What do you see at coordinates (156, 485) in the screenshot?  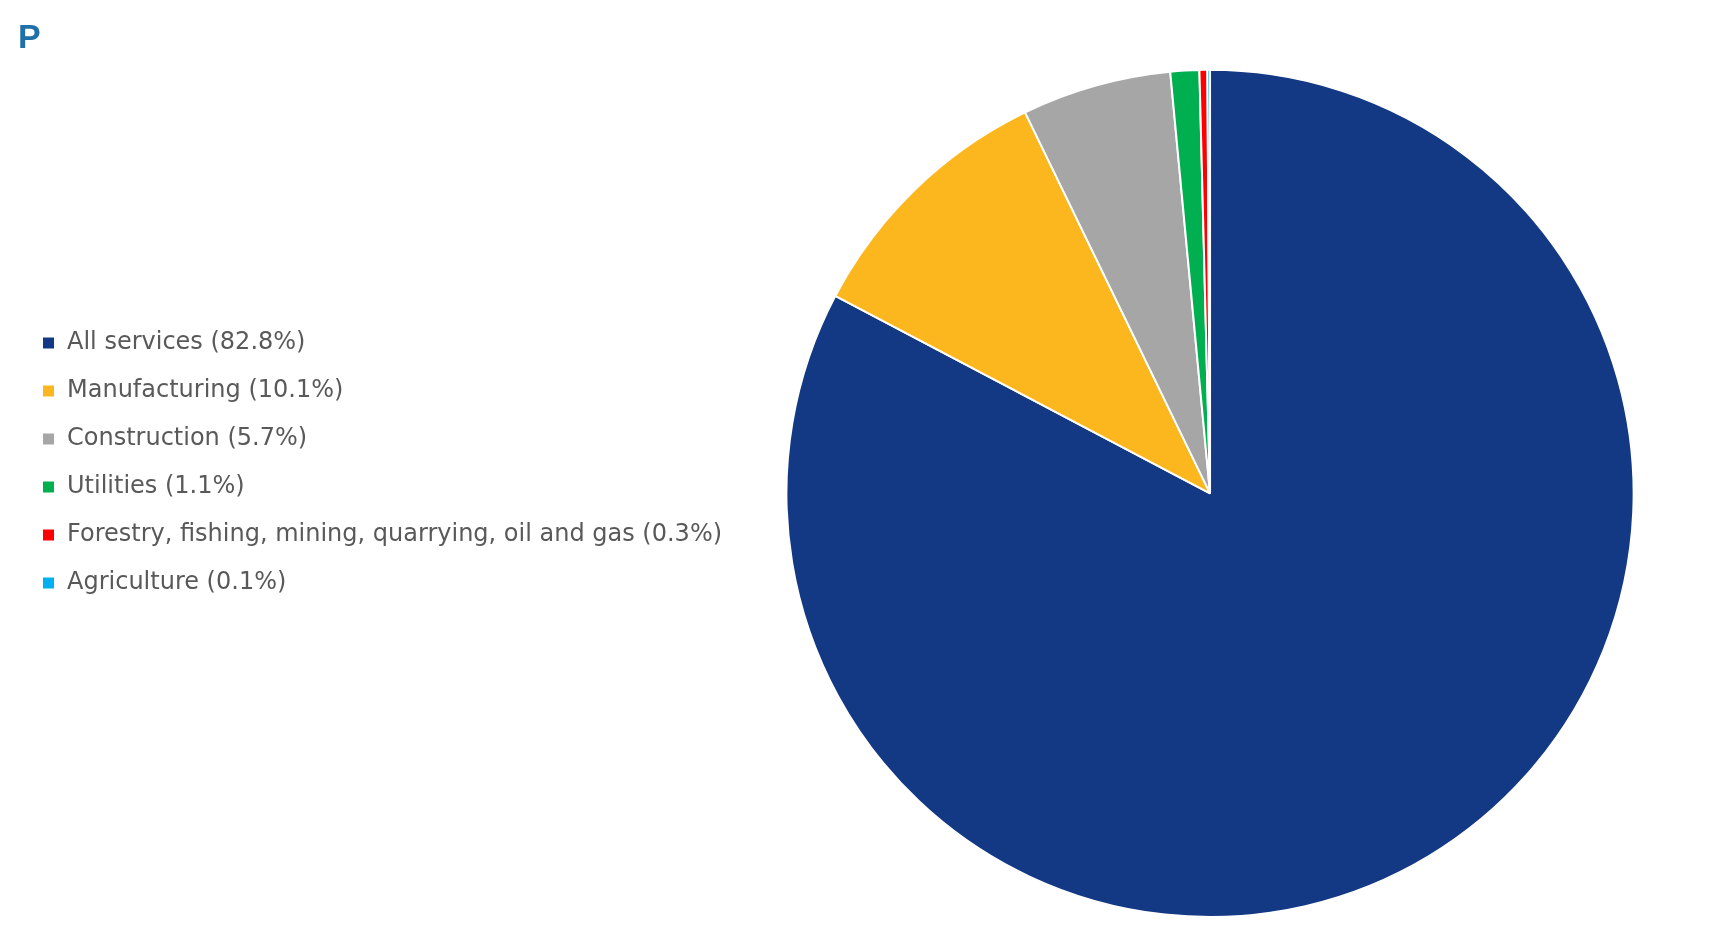 I see `legend-label: Utilities (1.1%)` at bounding box center [156, 485].